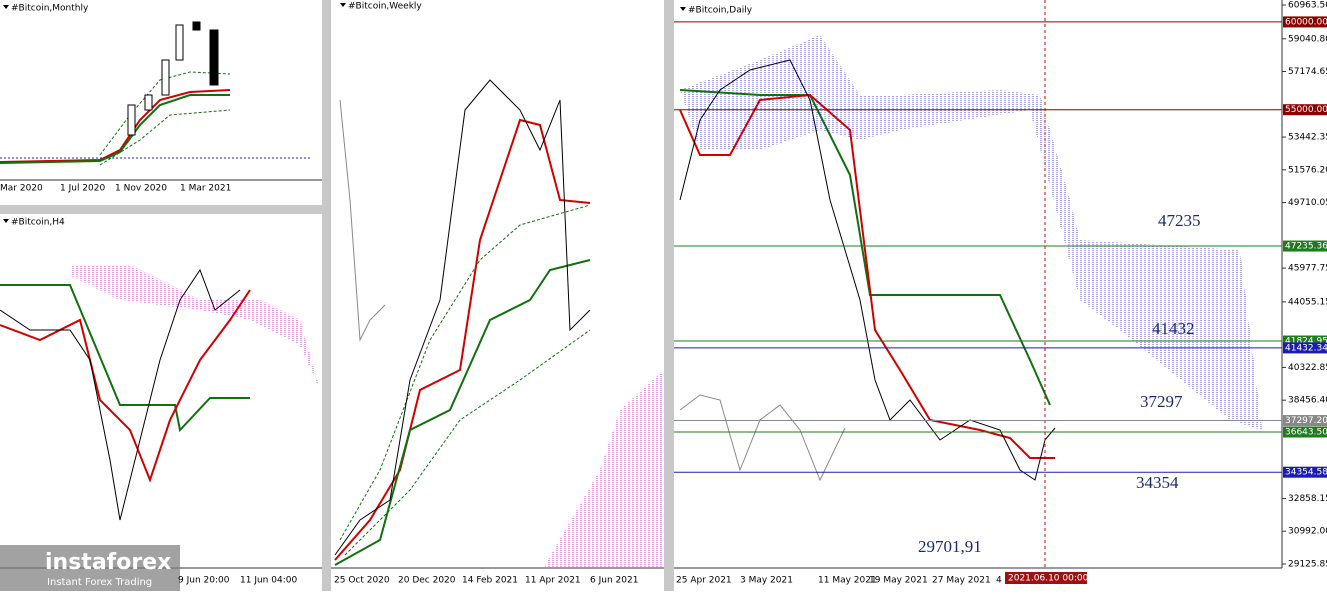  What do you see at coordinates (204, 581) in the screenshot?
I see `x-tick-label: 9 Jun 20:00` at bounding box center [204, 581].